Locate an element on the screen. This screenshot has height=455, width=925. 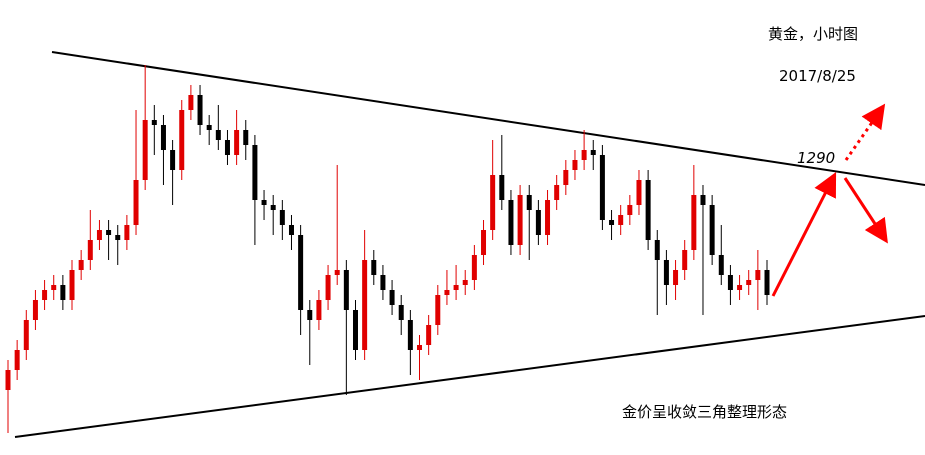
arrow-up is located at coordinates (804, 234).